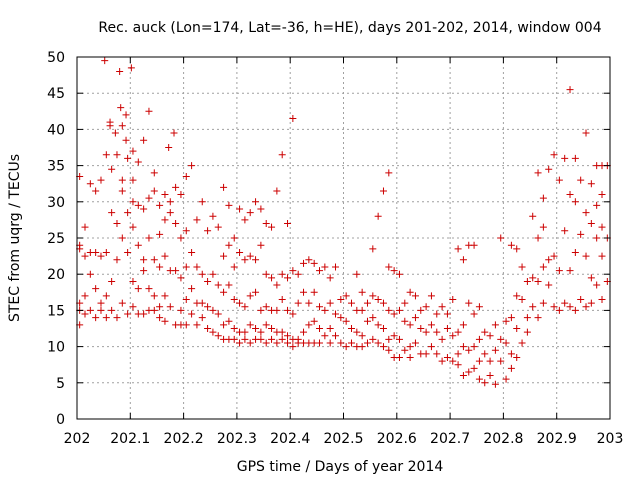  I want to click on y-tick-label: 35, so click(56, 167).